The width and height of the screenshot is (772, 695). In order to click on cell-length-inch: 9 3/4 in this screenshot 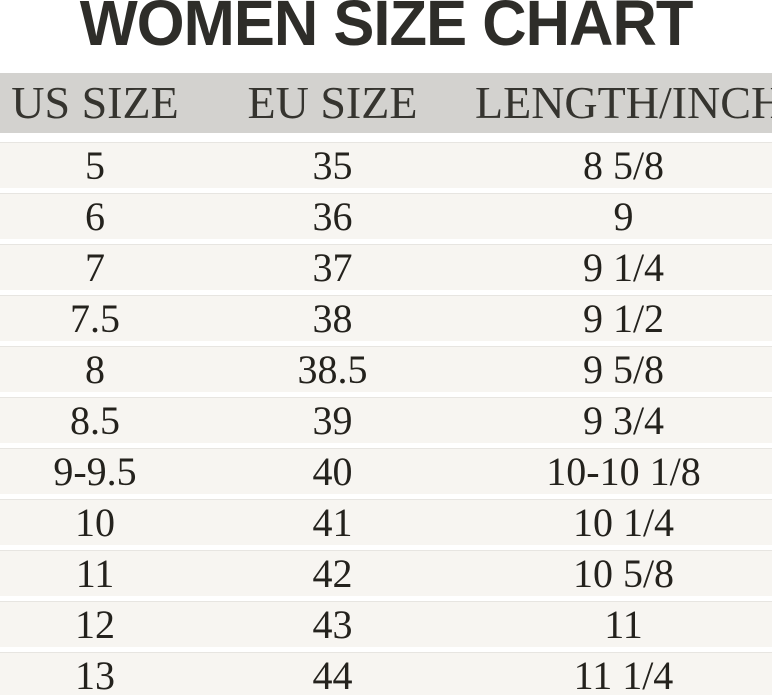, I will do `click(623, 420)`.